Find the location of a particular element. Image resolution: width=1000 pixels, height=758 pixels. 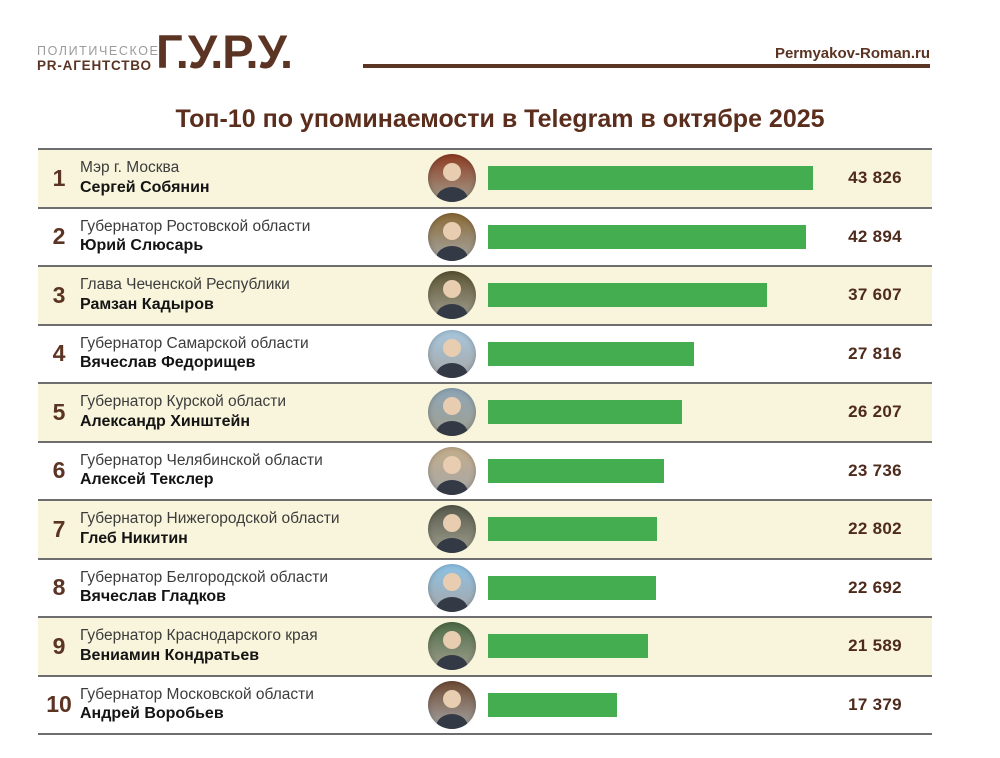

rank-number: 10 is located at coordinates (59, 704).